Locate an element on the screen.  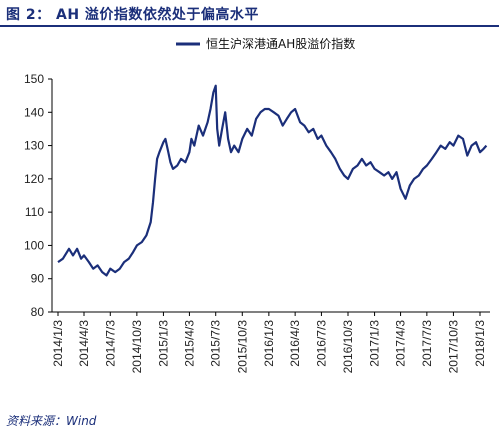
y-tick-label: 140 is located at coordinates (34, 112).